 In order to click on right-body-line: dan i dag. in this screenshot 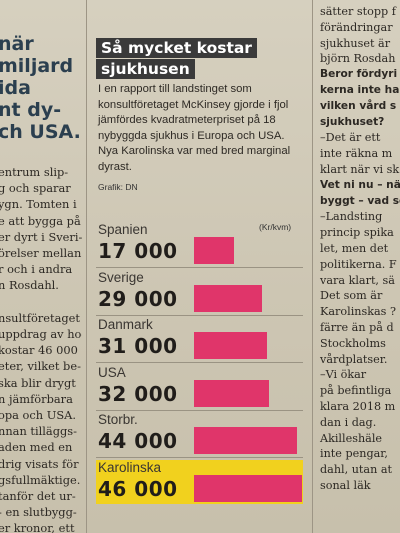, I will do `click(348, 422)`.